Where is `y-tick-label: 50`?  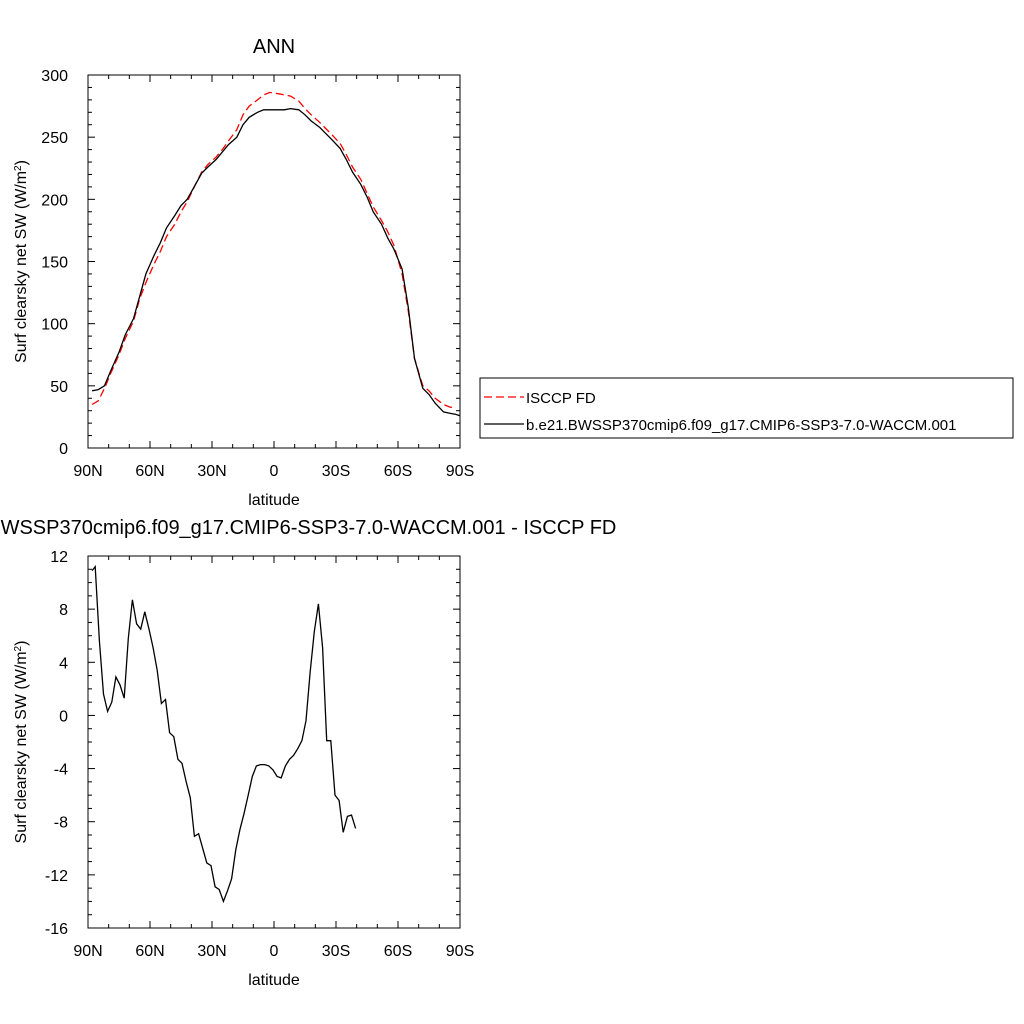
y-tick-label: 50 is located at coordinates (59, 387).